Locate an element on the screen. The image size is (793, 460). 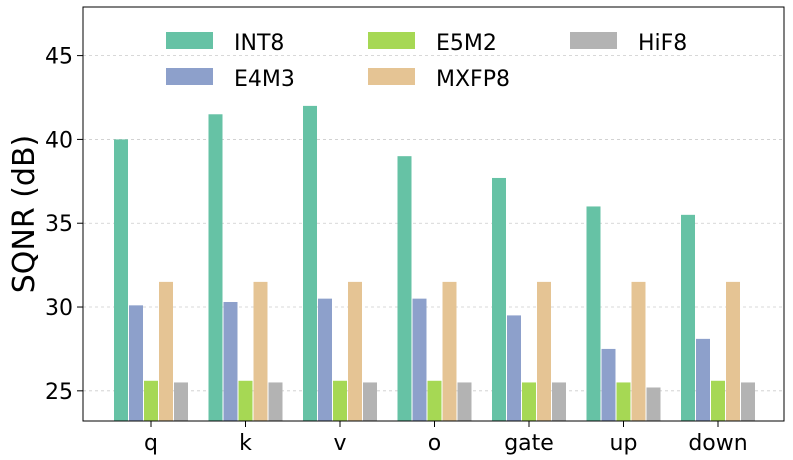
bar-hif8-gate is located at coordinates (559, 401).